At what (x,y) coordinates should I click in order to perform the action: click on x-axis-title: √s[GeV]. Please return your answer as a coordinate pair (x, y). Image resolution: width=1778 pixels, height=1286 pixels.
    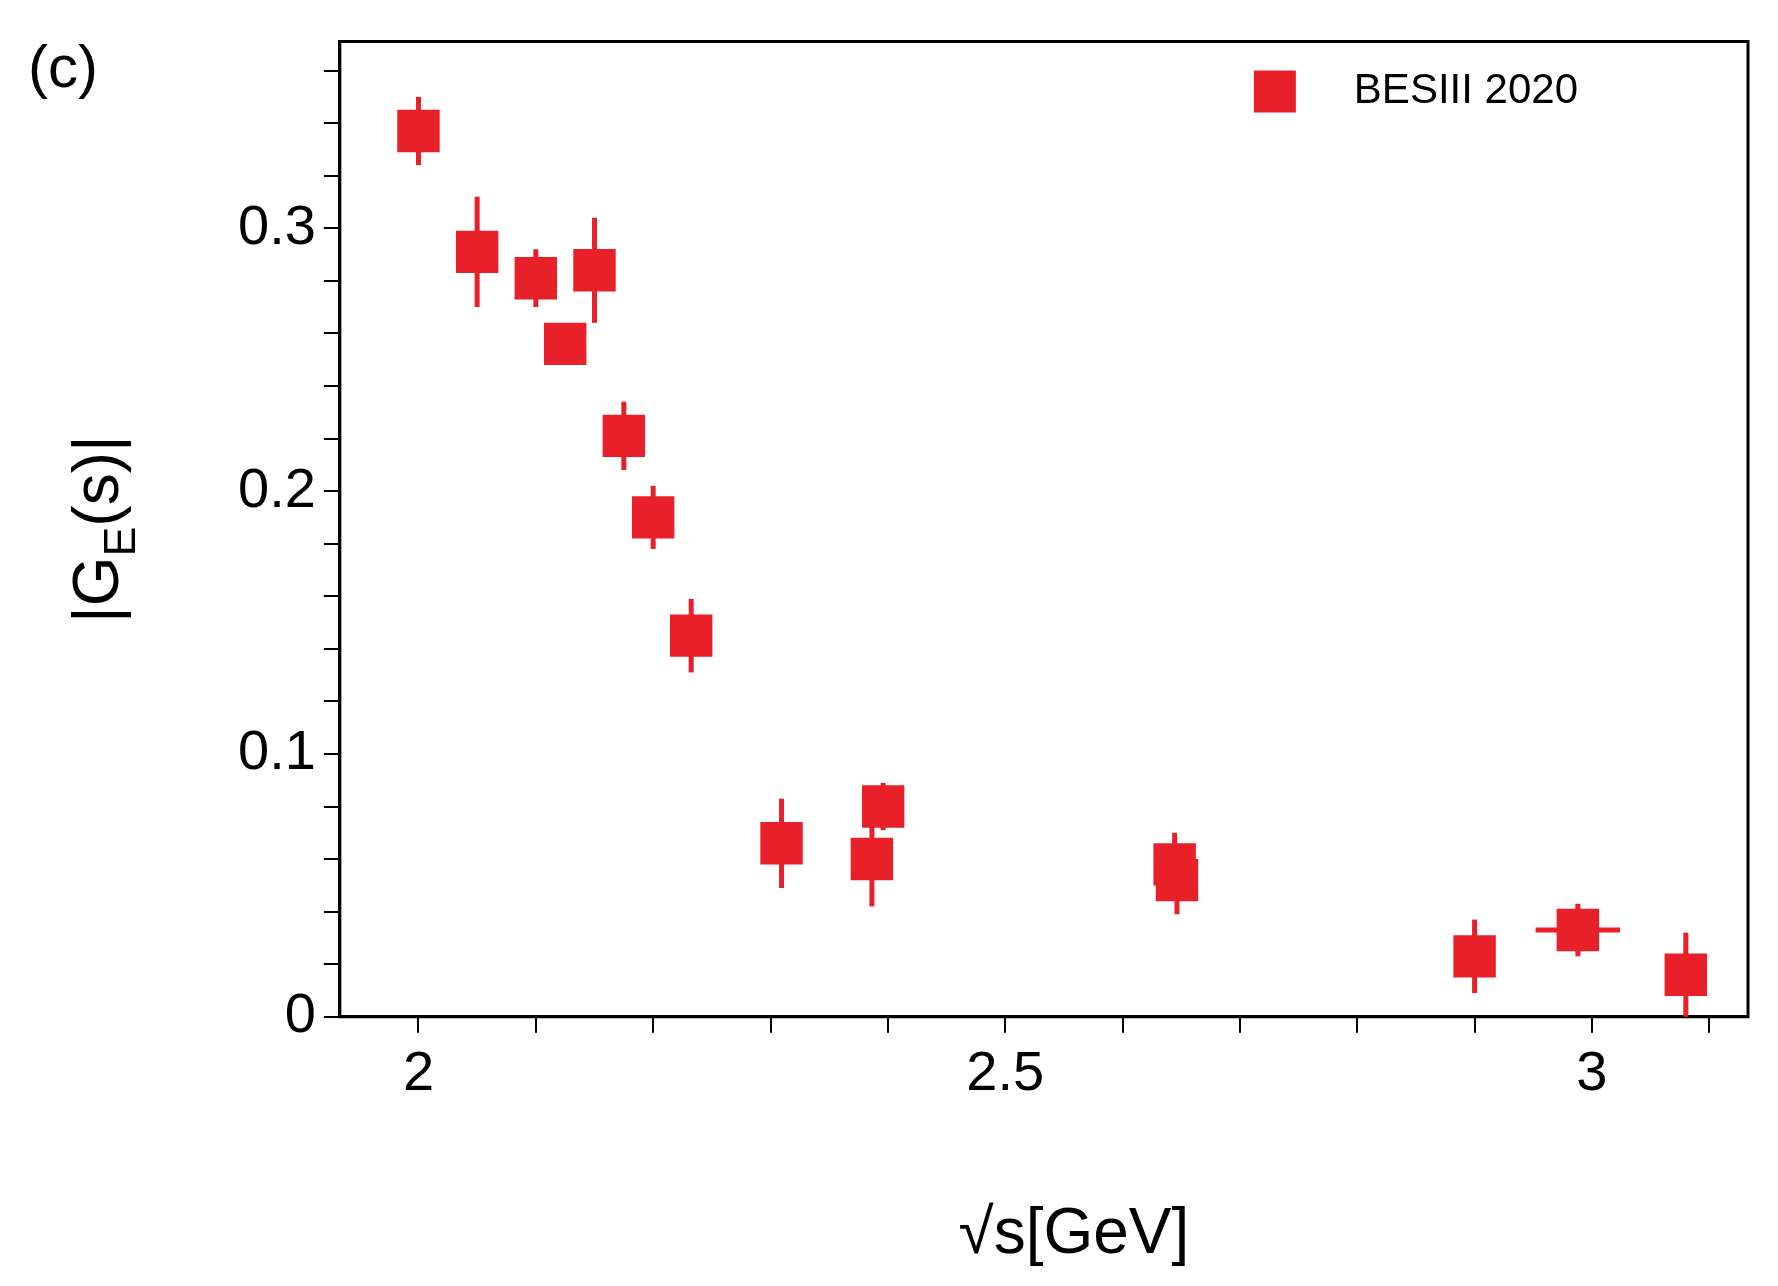
    Looking at the image, I should click on (1074, 1230).